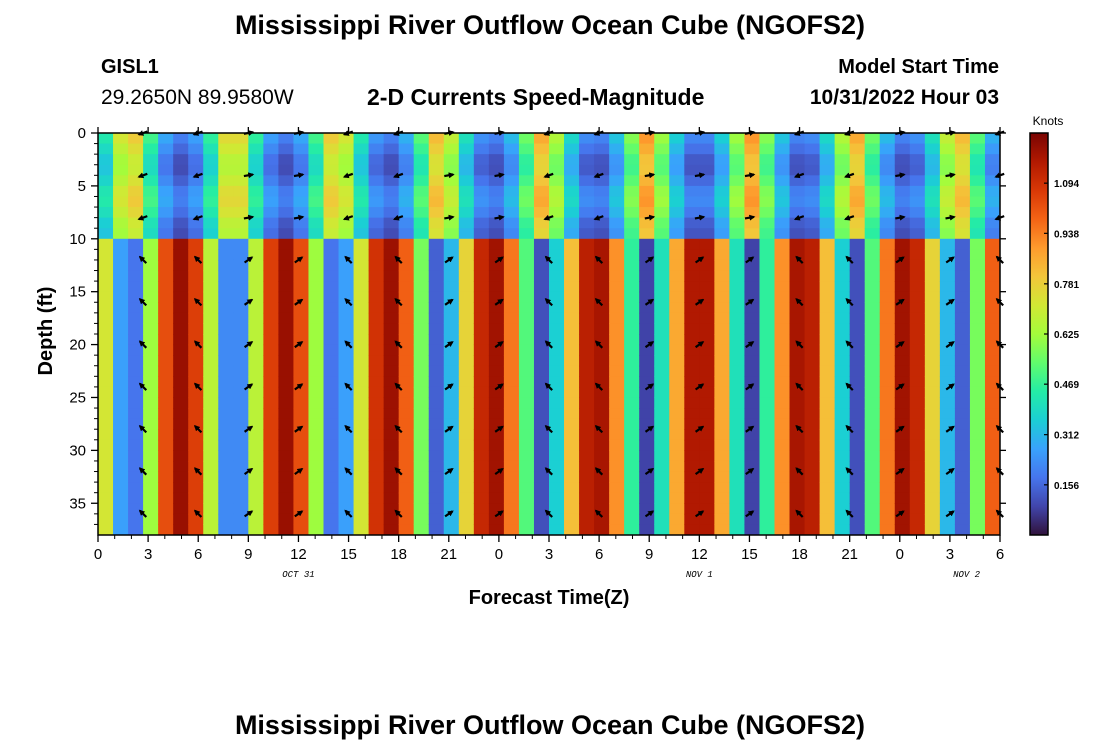  I want to click on colorbar-tick-label: 0.625, so click(1066, 335).